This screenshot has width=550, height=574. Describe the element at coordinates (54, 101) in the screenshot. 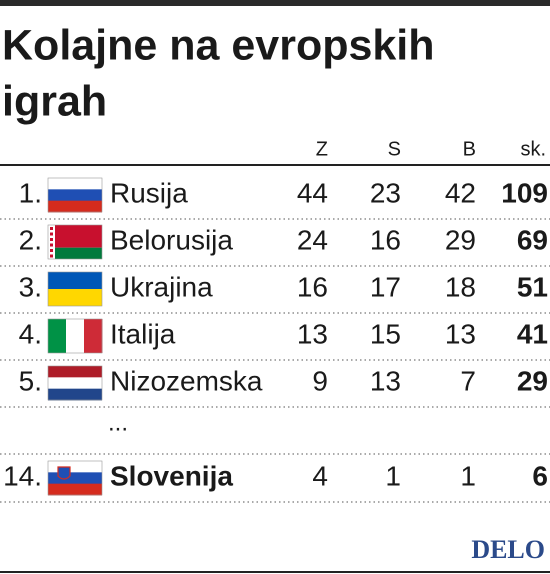

I see `title-line: igrah` at that location.